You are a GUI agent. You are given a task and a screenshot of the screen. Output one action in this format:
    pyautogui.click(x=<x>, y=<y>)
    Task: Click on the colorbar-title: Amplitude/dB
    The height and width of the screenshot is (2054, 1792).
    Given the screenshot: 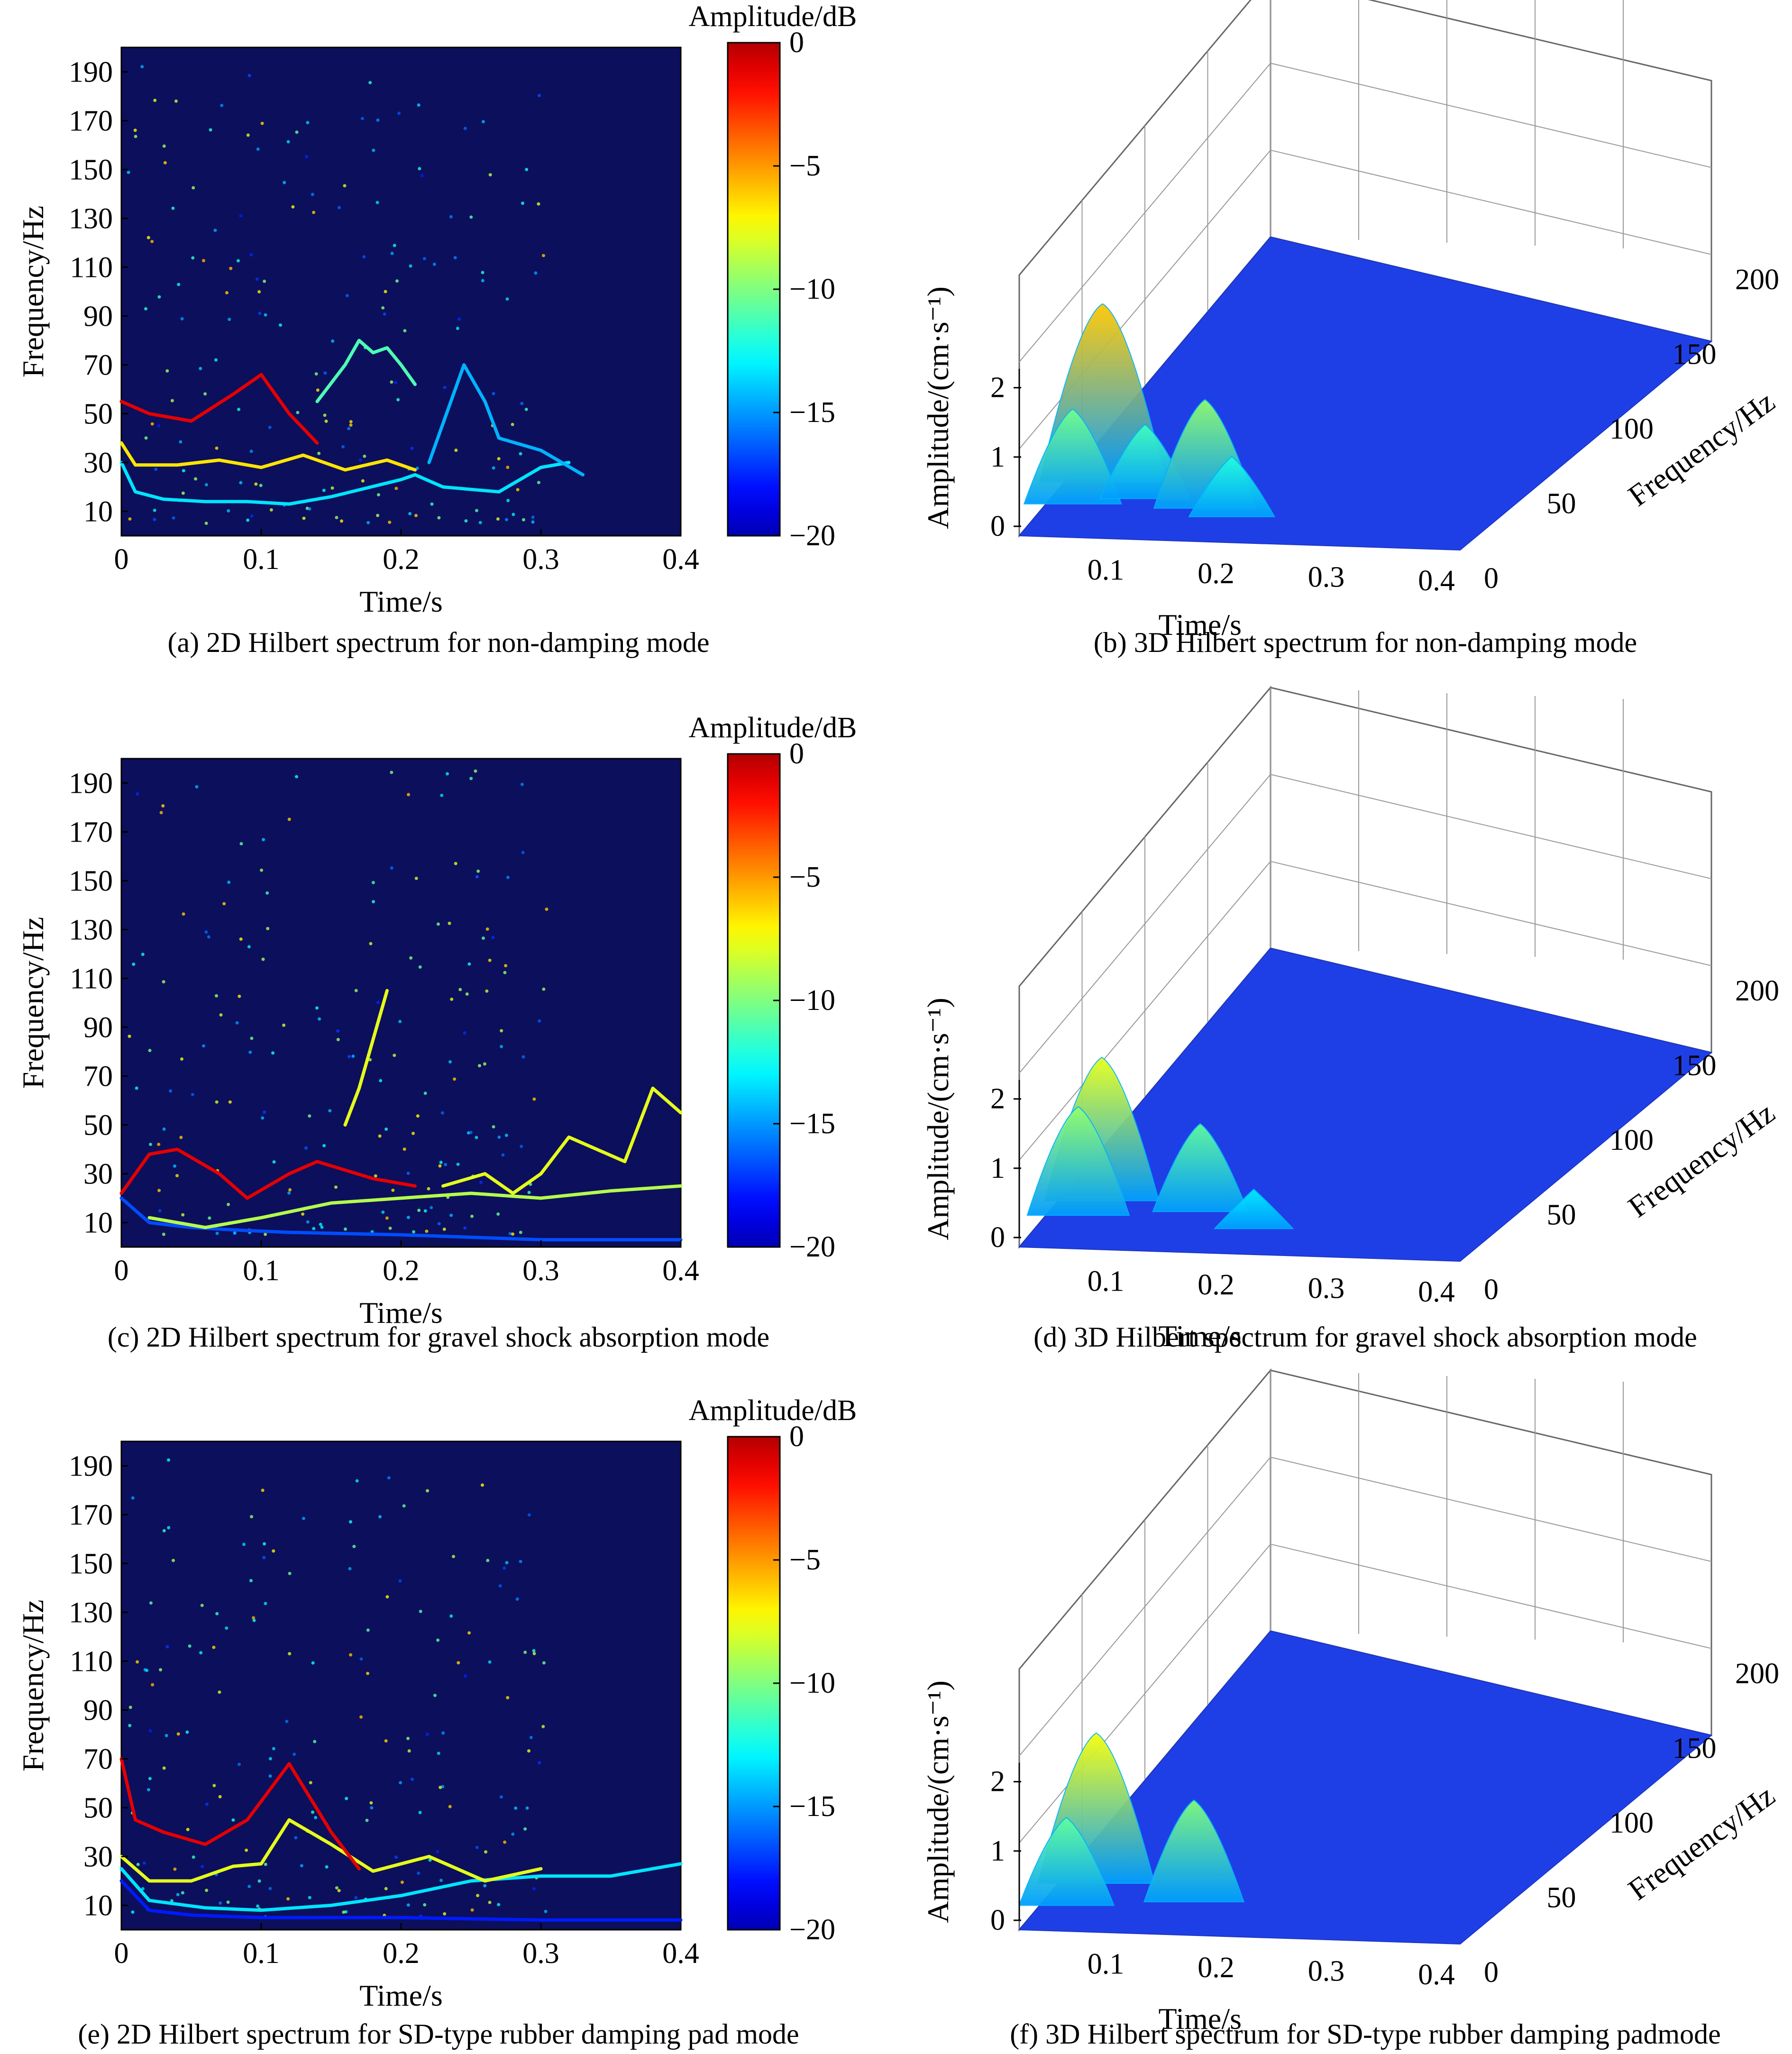 What is the action you would take?
    pyautogui.click(x=773, y=1410)
    